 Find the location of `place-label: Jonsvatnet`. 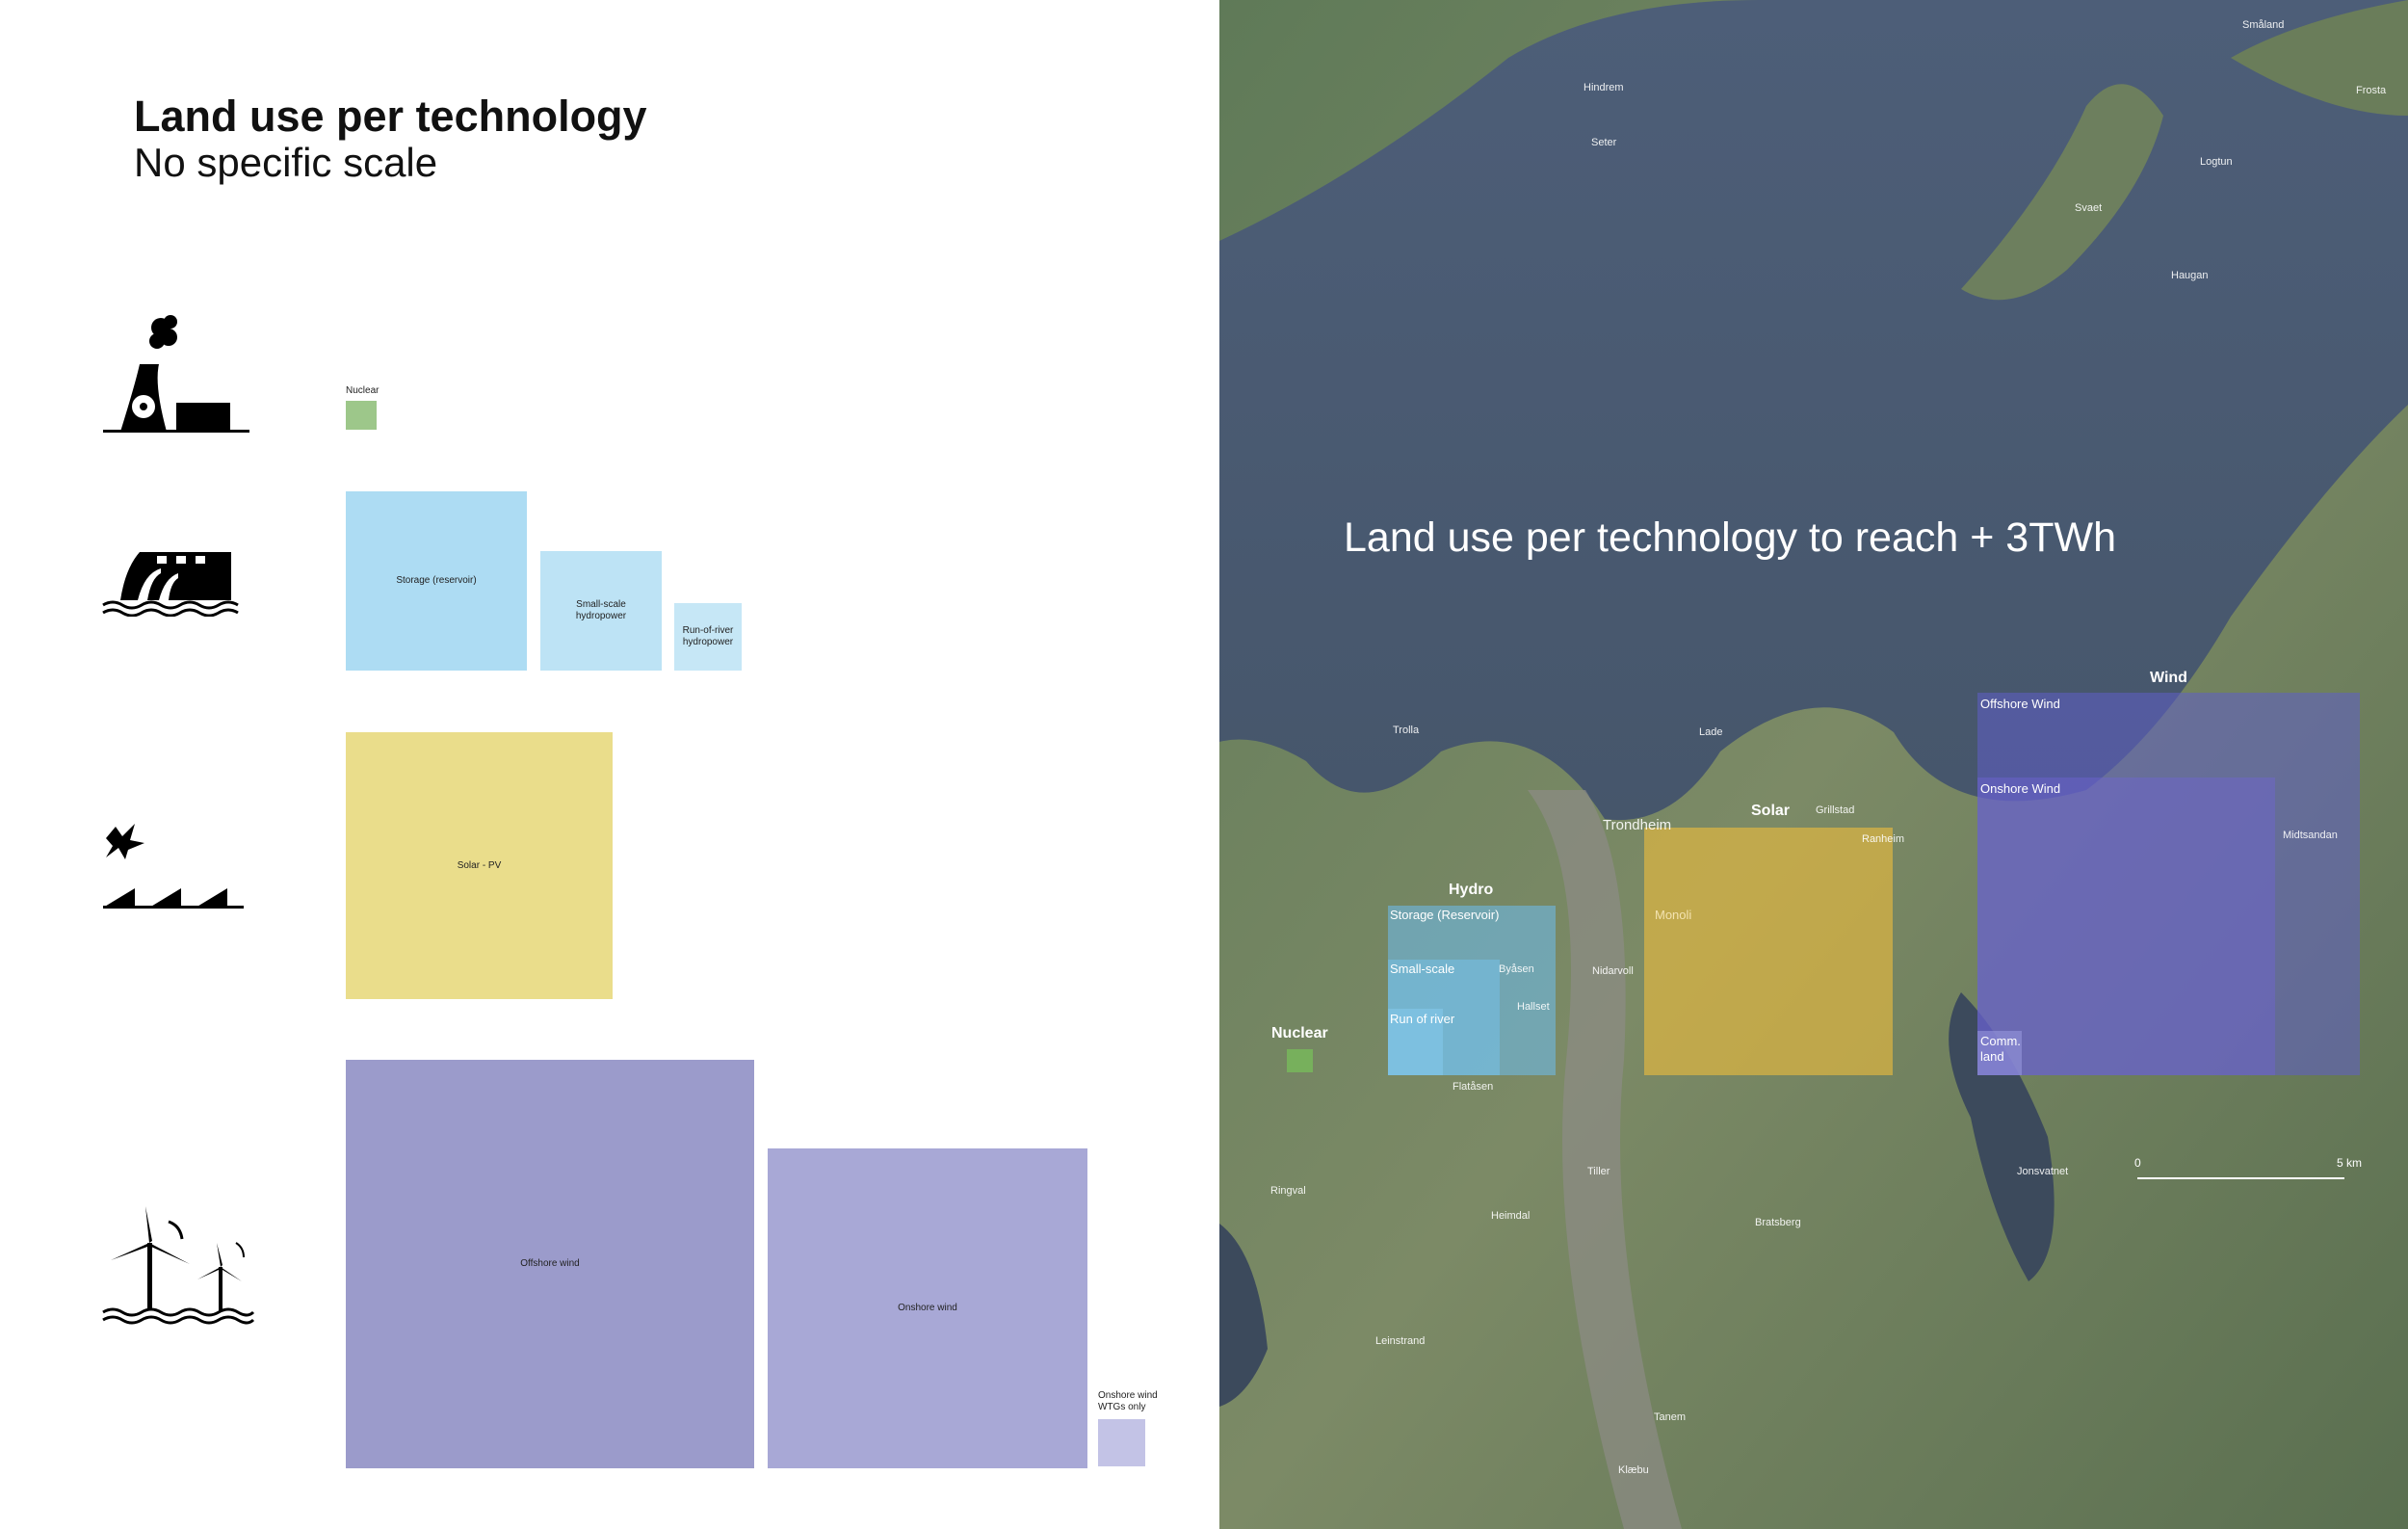

place-label: Jonsvatnet is located at coordinates (2043, 1171).